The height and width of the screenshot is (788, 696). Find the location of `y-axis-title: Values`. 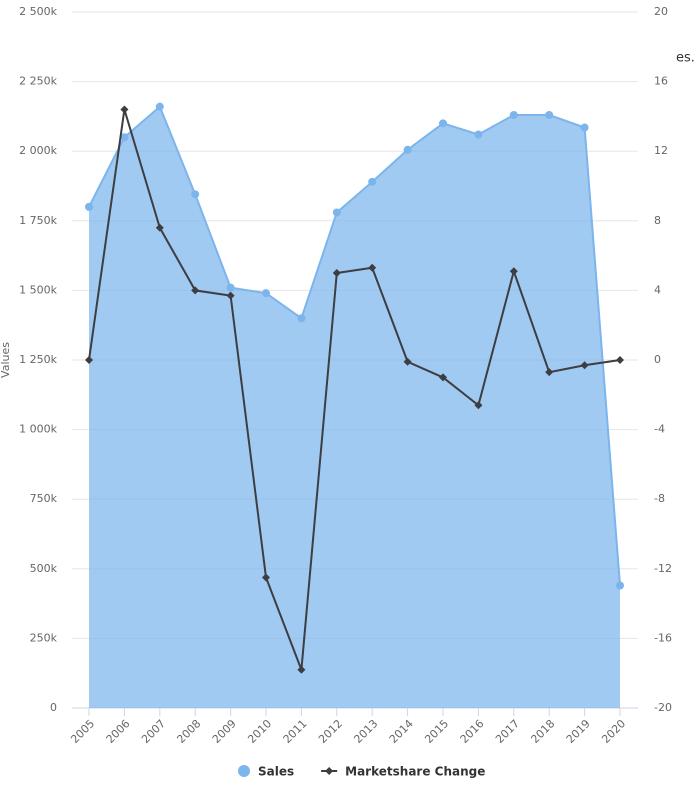

y-axis-title: Values is located at coordinates (6, 360).